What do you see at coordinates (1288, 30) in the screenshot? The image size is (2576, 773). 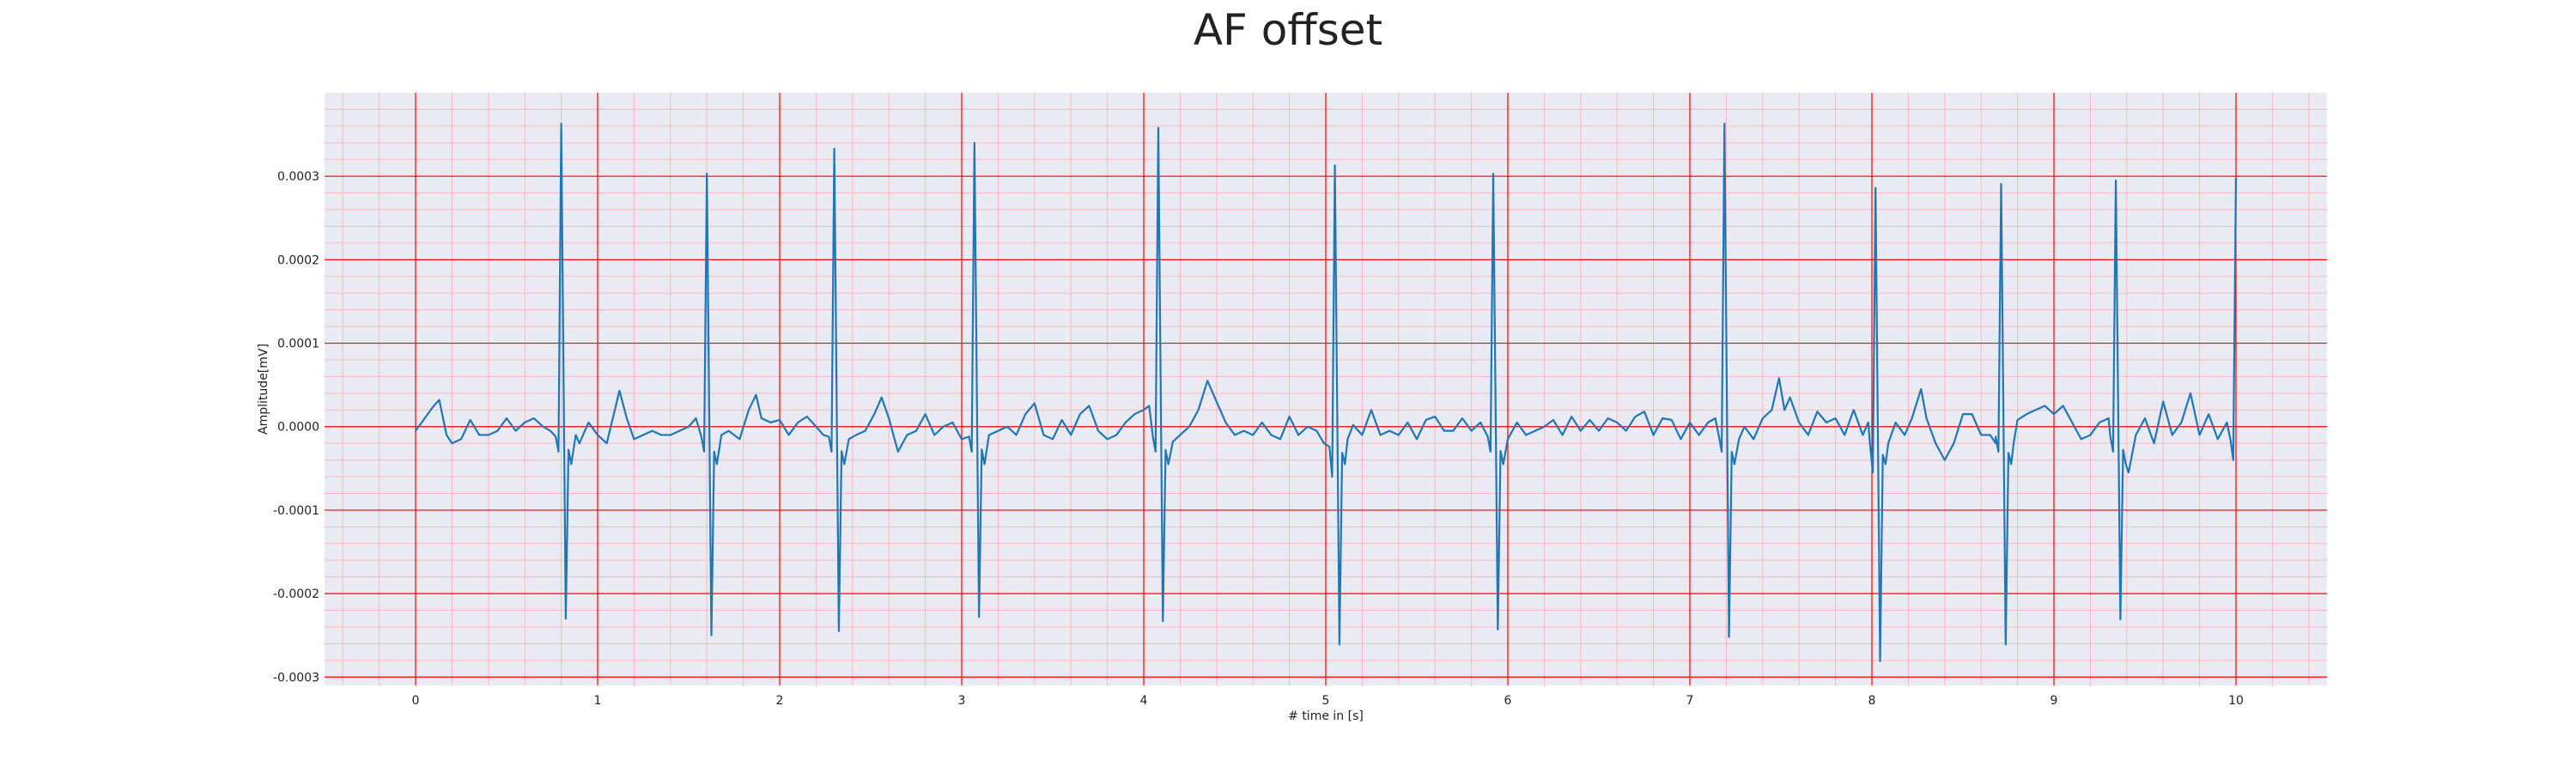 I see `chart-title: AF offset` at bounding box center [1288, 30].